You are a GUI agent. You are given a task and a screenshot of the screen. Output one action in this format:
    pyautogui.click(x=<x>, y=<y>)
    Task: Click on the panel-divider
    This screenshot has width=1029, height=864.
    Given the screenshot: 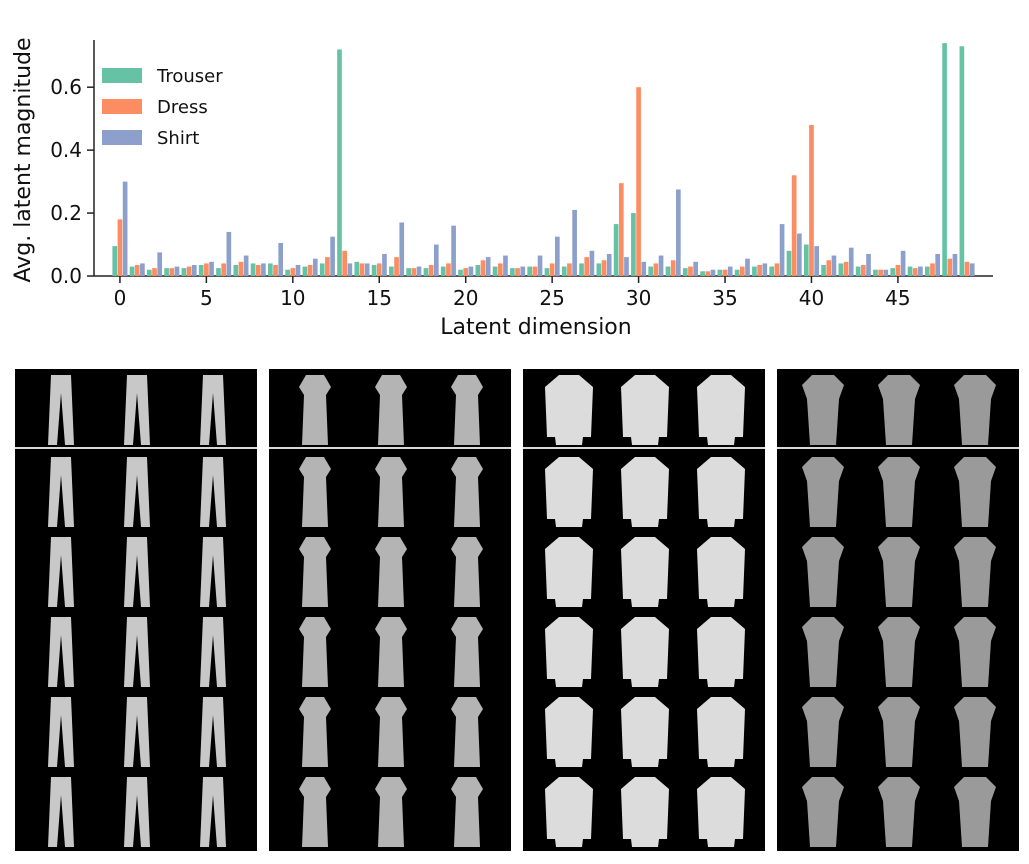 What is the action you would take?
    pyautogui.click(x=644, y=448)
    